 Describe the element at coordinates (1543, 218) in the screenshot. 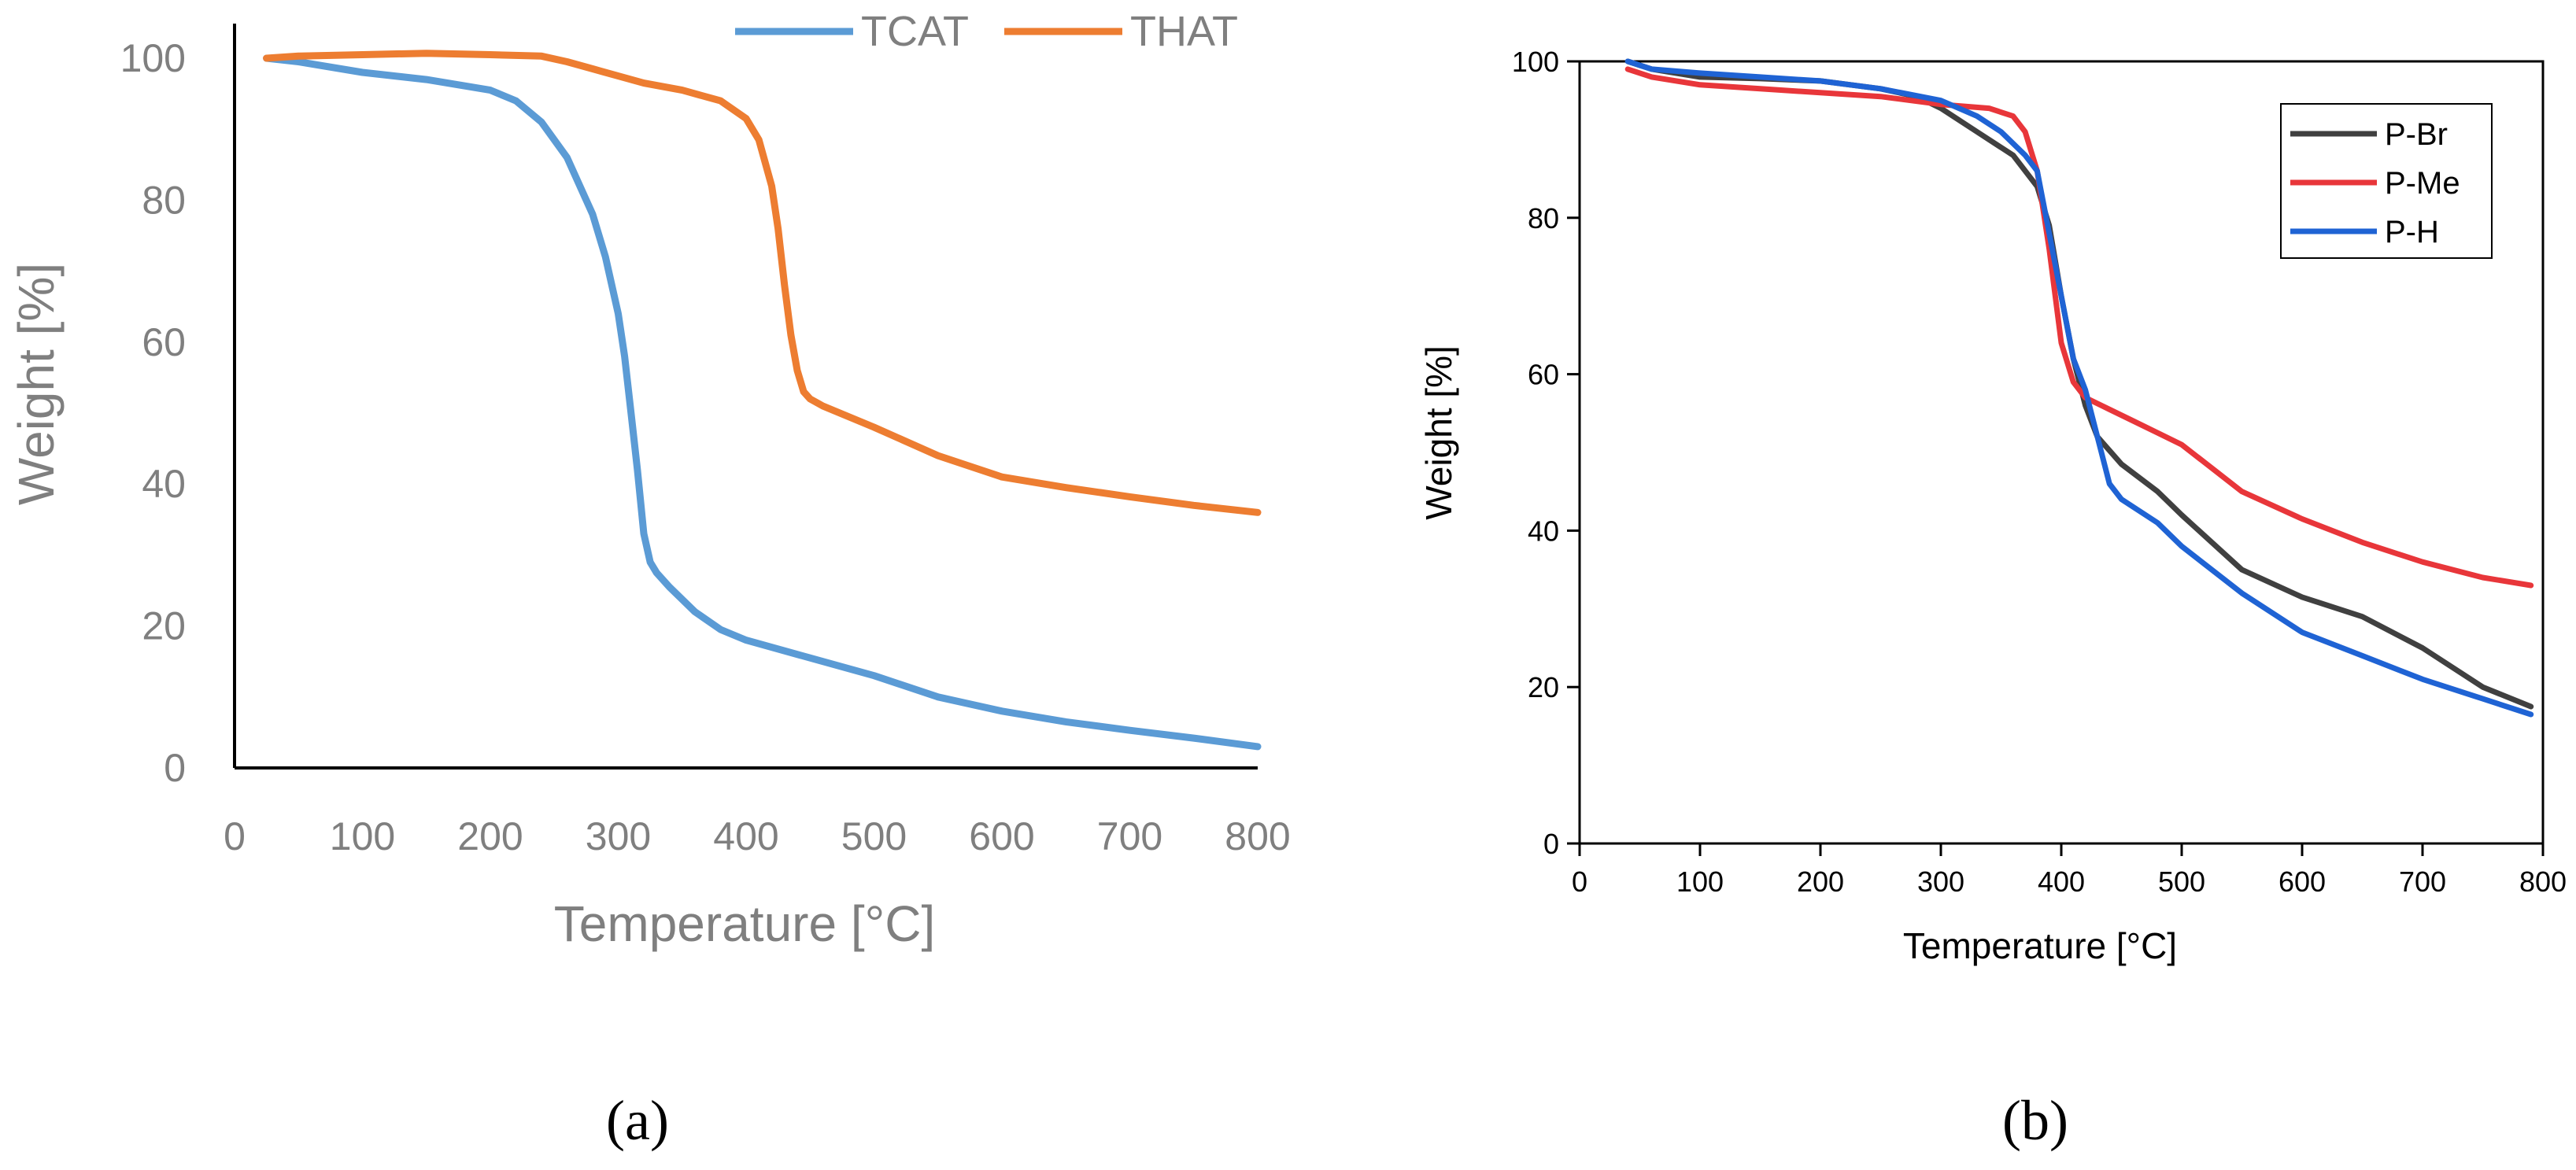

I see `y-tick-label-b: 80` at that location.